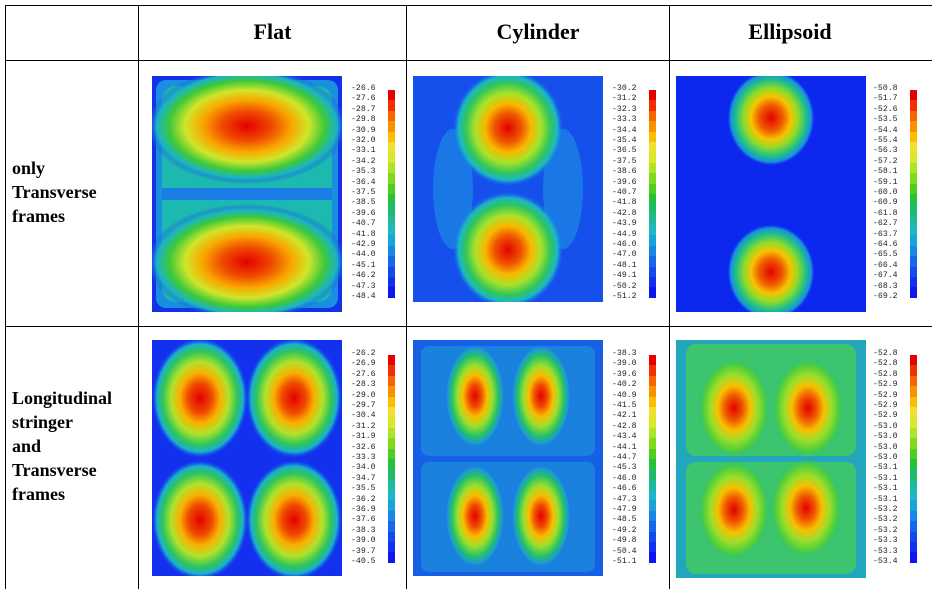 The height and width of the screenshot is (589, 932). Describe the element at coordinates (624, 109) in the screenshot. I see `legend-label: -32.3` at that location.